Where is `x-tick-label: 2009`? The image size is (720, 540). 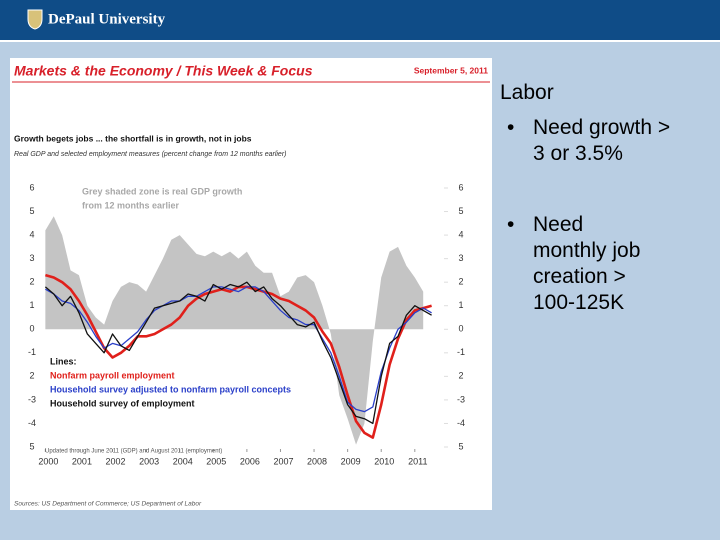
x-tick-label: 2009 is located at coordinates (351, 461).